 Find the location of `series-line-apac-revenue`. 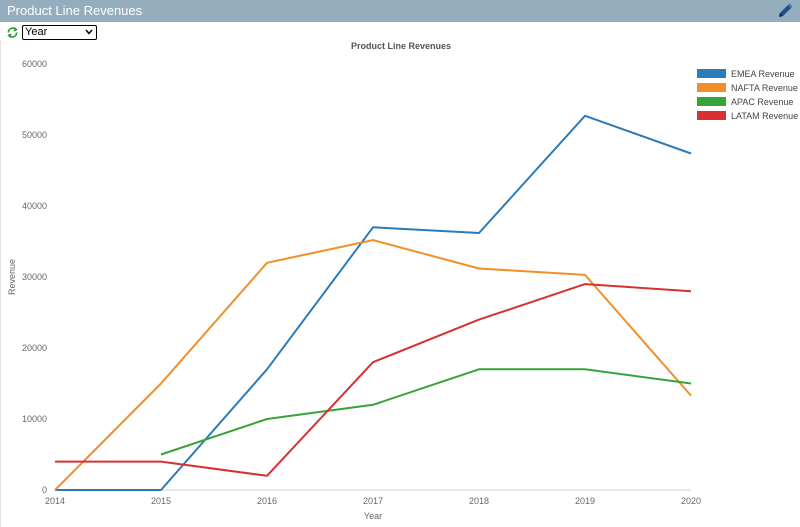

series-line-apac-revenue is located at coordinates (426, 412).